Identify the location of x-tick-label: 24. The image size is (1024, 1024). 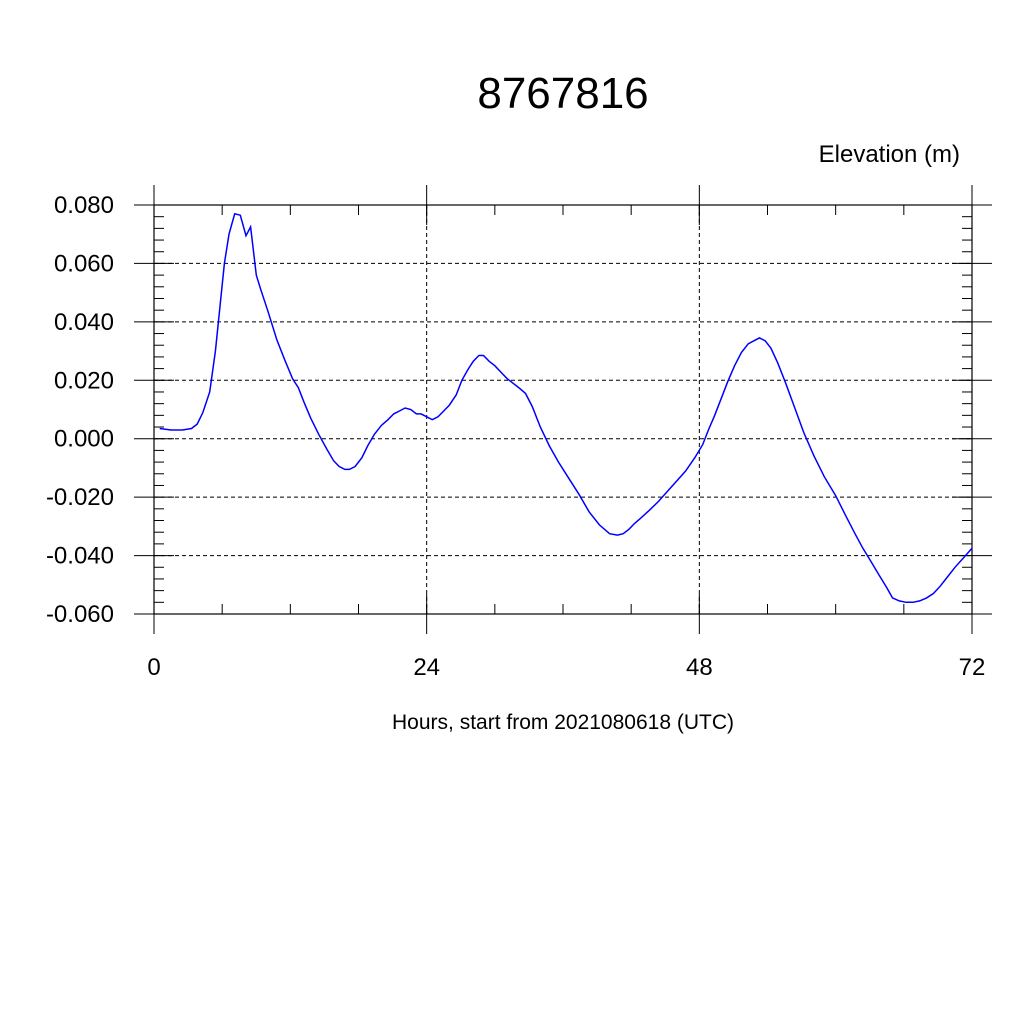
(426, 667).